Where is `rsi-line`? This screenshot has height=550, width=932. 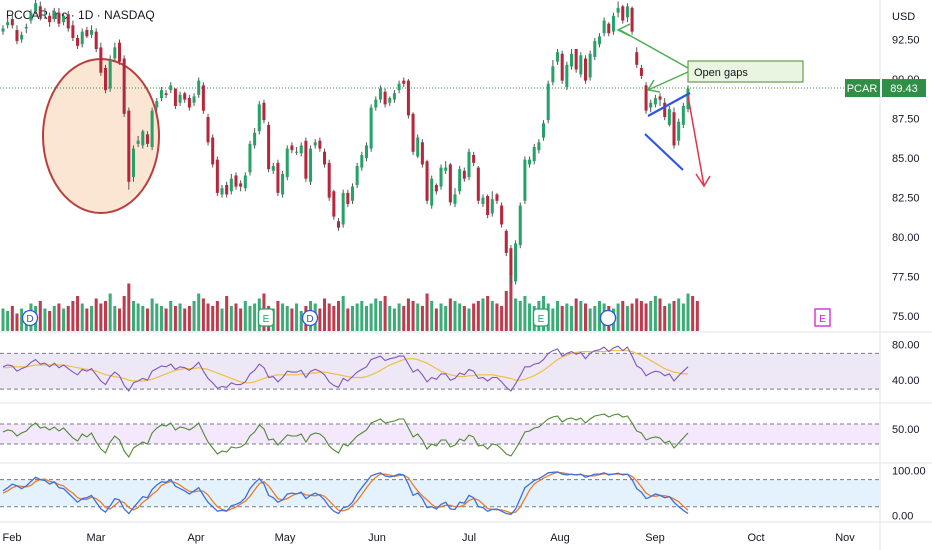
rsi-line is located at coordinates (345, 368).